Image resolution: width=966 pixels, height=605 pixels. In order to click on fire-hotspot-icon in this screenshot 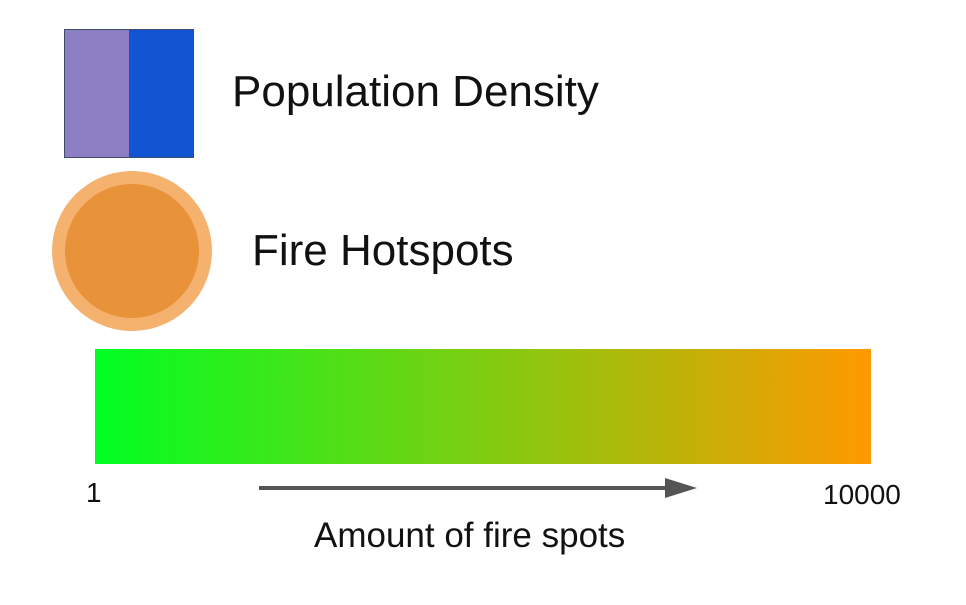, I will do `click(132, 251)`.